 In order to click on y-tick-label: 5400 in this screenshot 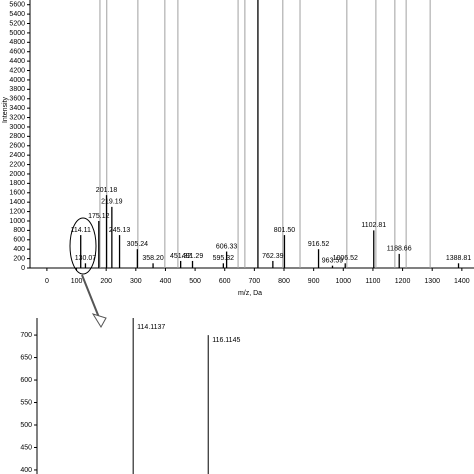, I will do `click(17, 14)`.